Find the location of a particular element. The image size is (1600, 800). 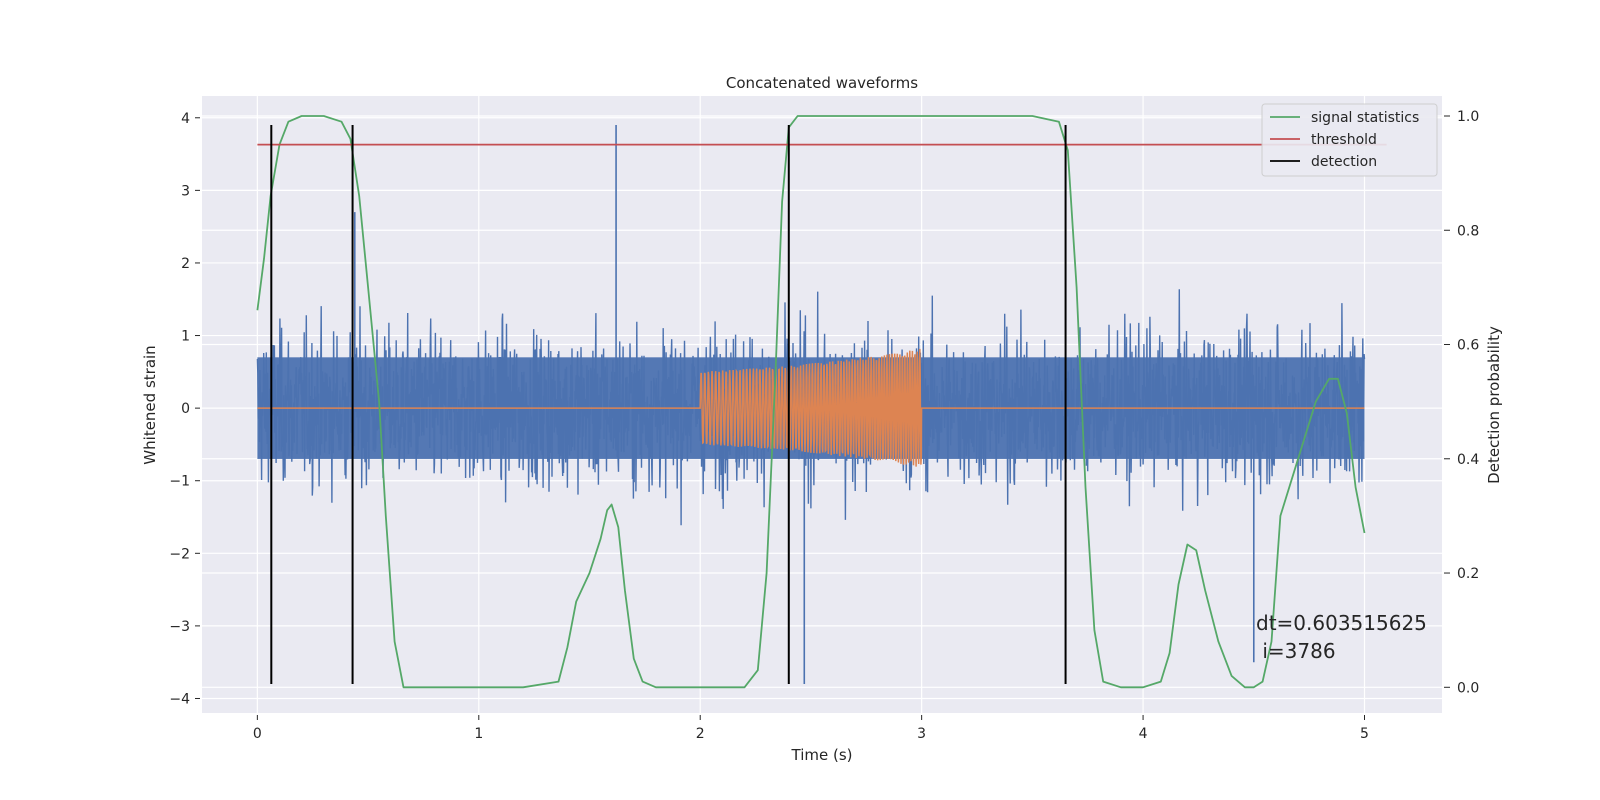

y-tick-label: 4 is located at coordinates (185, 119).